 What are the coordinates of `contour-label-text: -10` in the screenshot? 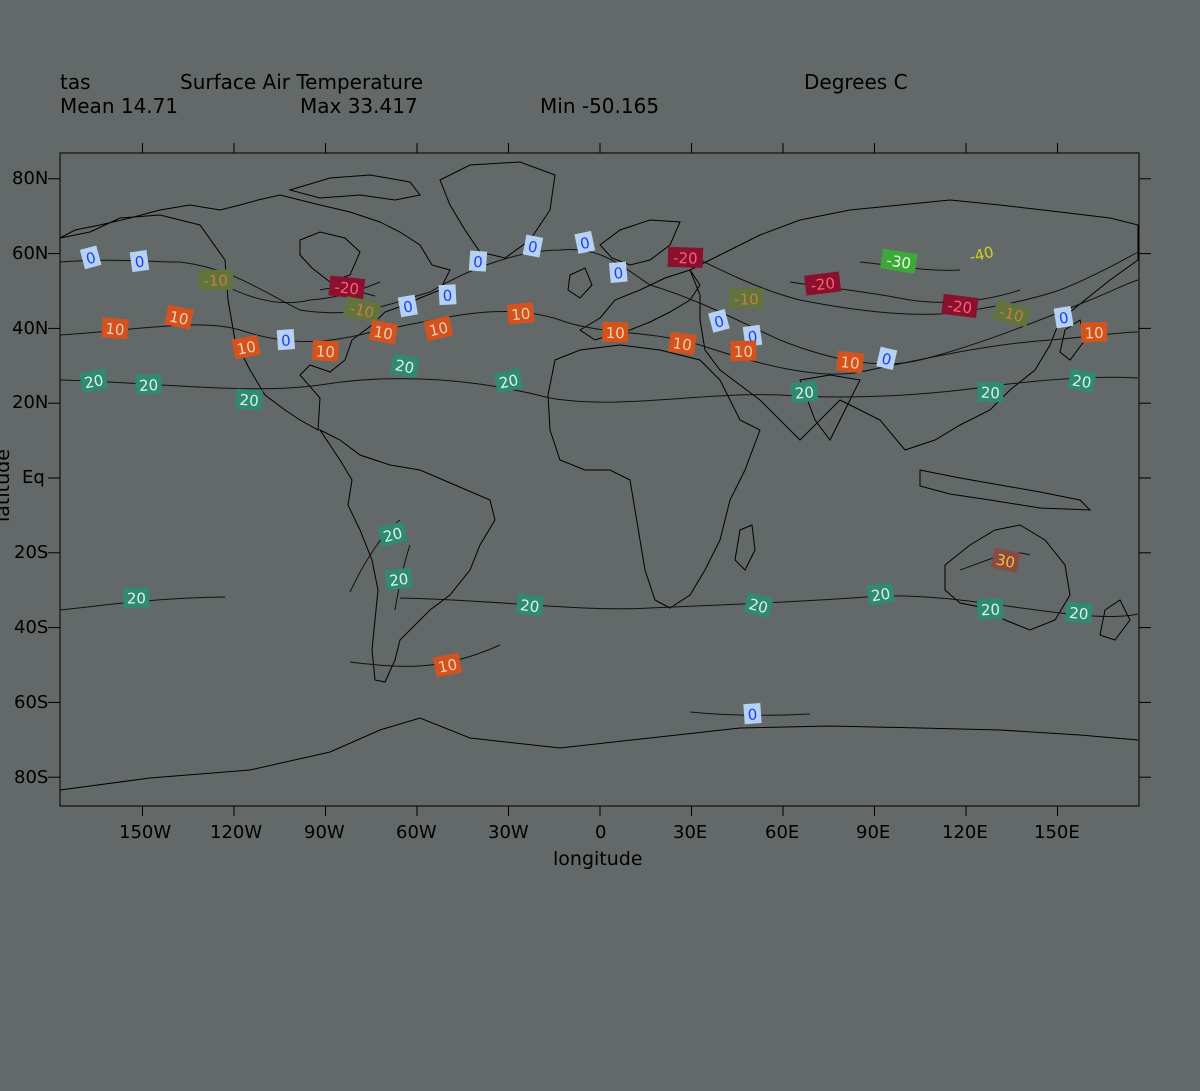 It's located at (215, 281).